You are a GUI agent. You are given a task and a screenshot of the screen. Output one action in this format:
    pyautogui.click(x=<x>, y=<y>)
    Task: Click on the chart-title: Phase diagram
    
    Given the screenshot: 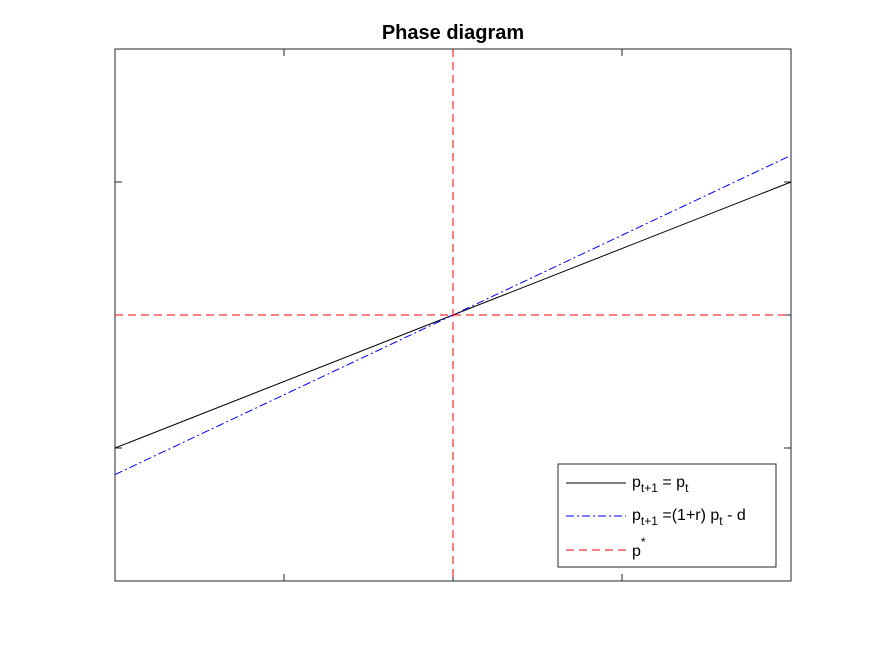 What is the action you would take?
    pyautogui.click(x=453, y=33)
    